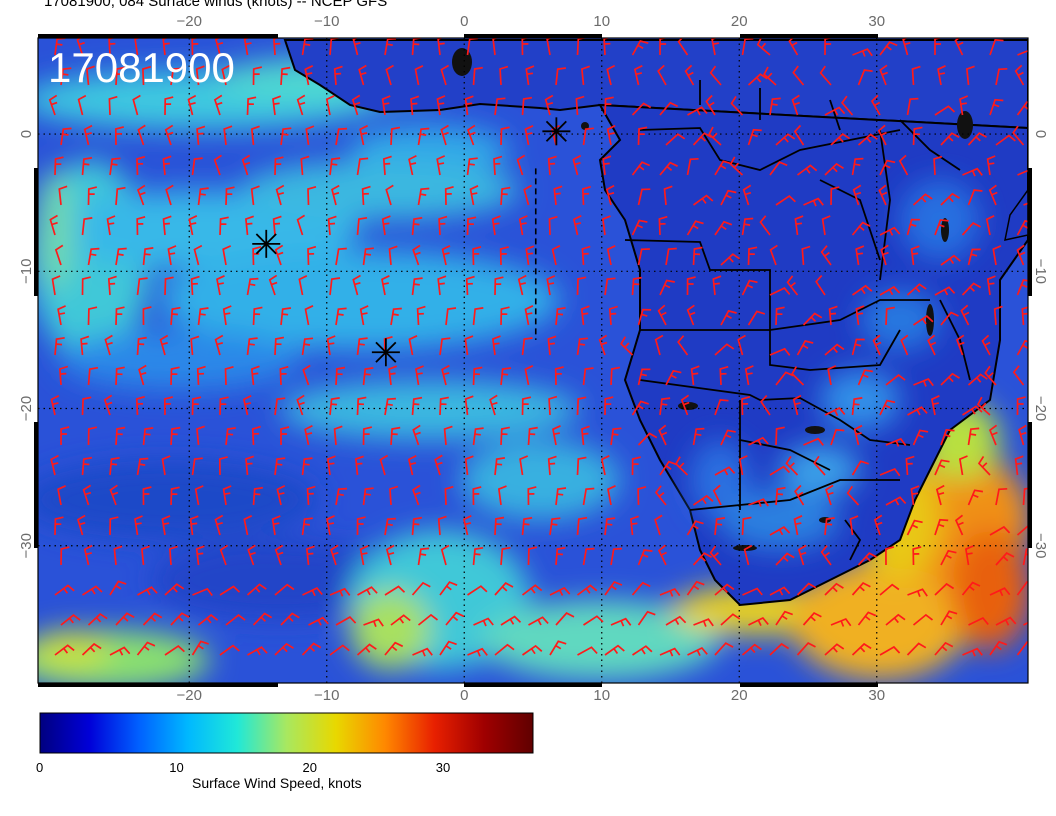  I want to click on y-tick-label-right: −10, so click(1040, 271).